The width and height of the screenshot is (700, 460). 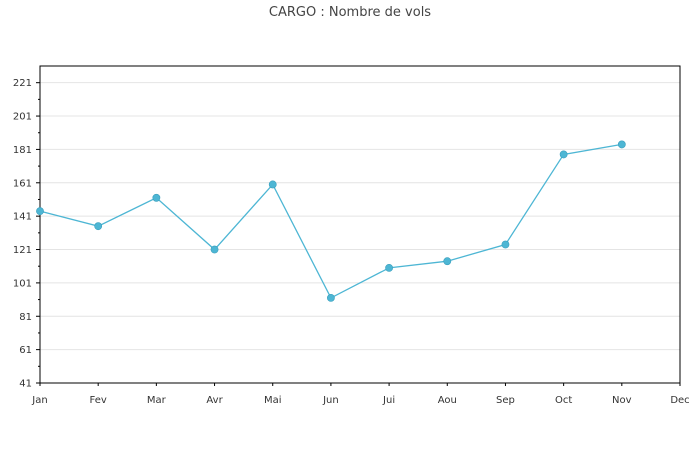 What do you see at coordinates (388, 400) in the screenshot?
I see `x-tick-label: Jui` at bounding box center [388, 400].